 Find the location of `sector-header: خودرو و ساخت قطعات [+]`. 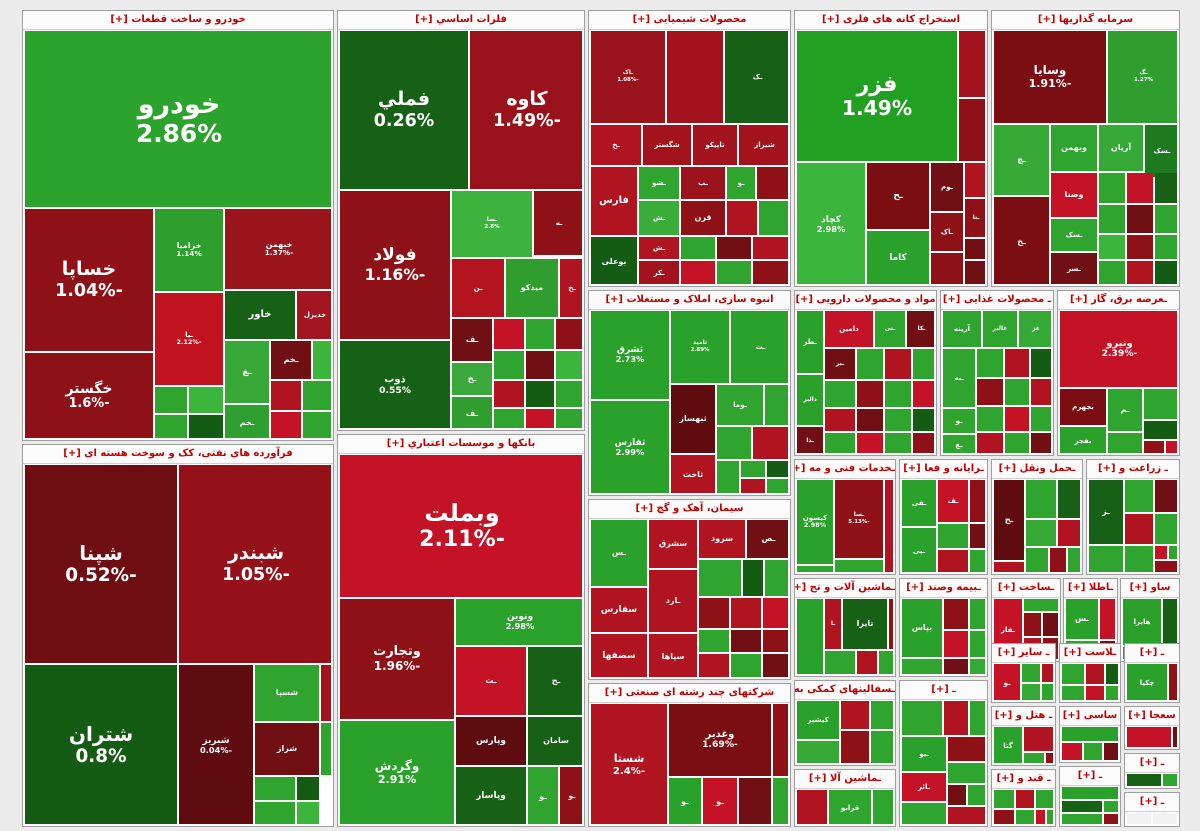

sector-header: خودرو و ساخت قطعات [+] is located at coordinates (178, 20).